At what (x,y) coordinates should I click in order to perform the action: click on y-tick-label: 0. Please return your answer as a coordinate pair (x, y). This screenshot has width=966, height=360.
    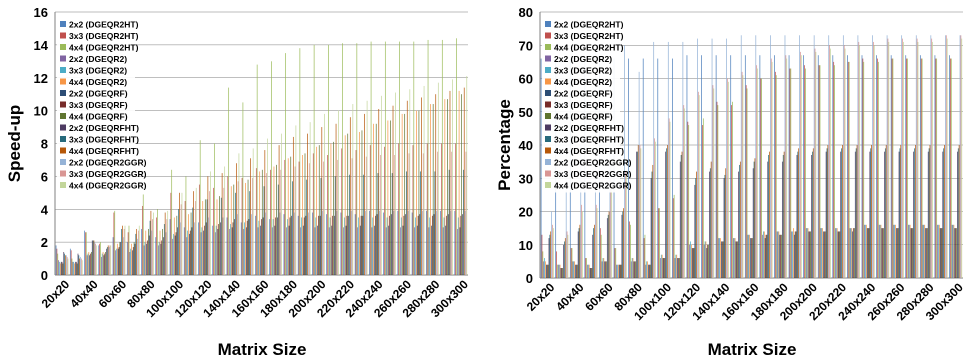
    Looking at the image, I should click on (44, 275).